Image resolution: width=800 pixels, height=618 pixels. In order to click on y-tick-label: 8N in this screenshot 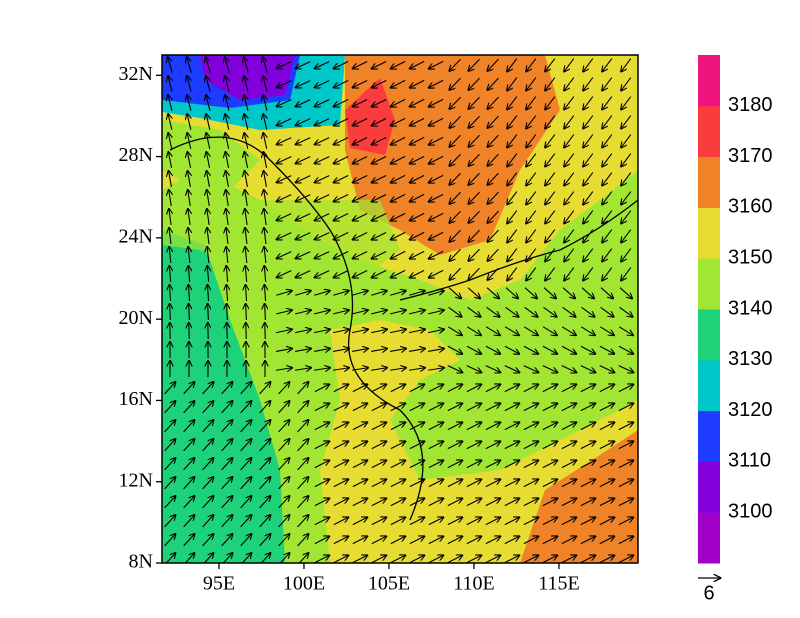, I will do `click(141, 562)`.